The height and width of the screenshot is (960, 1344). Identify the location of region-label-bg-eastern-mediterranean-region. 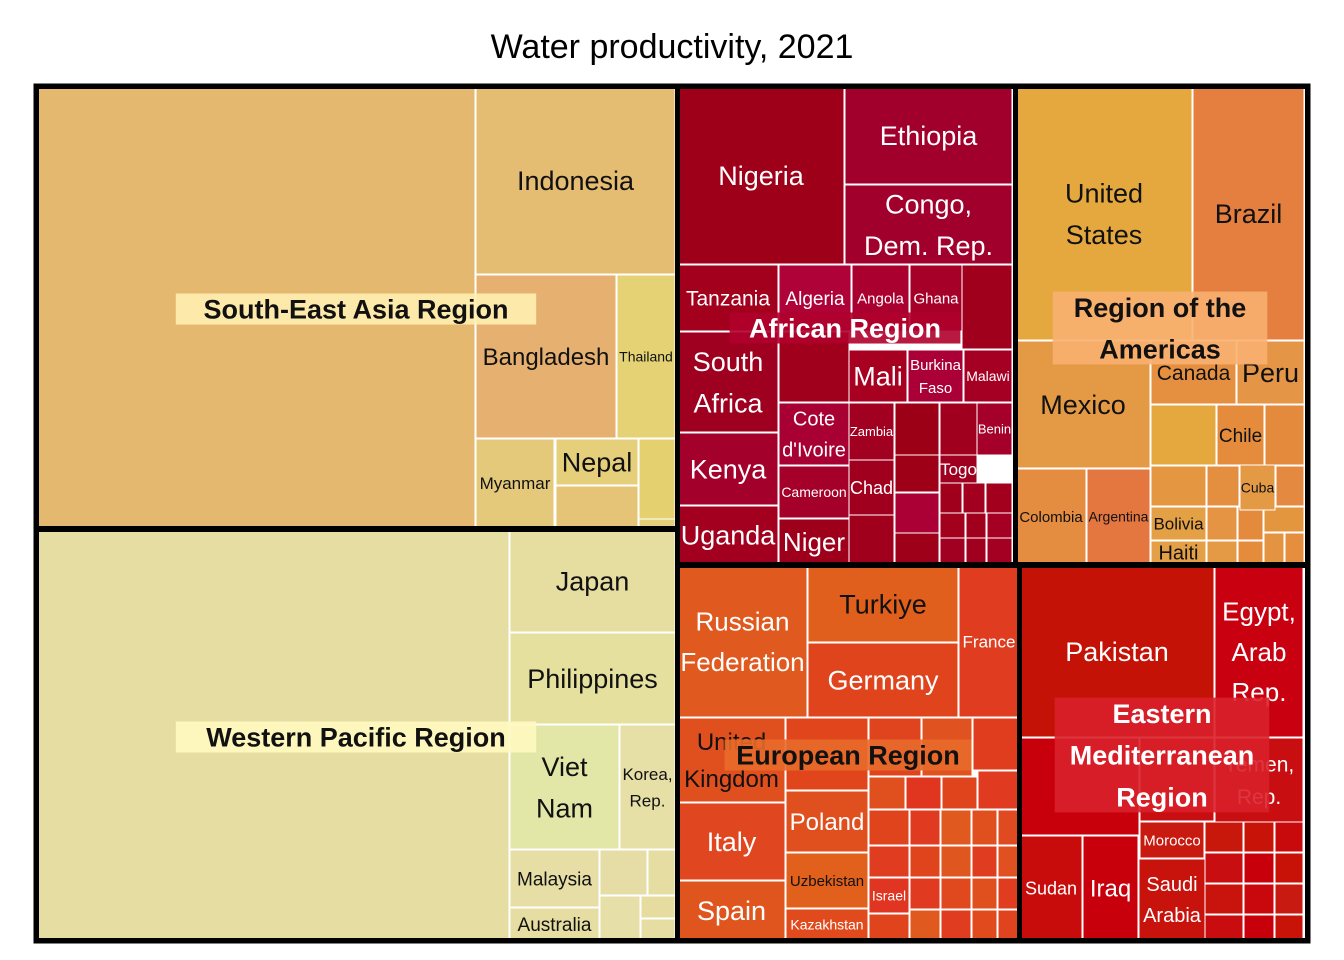
(1162, 755).